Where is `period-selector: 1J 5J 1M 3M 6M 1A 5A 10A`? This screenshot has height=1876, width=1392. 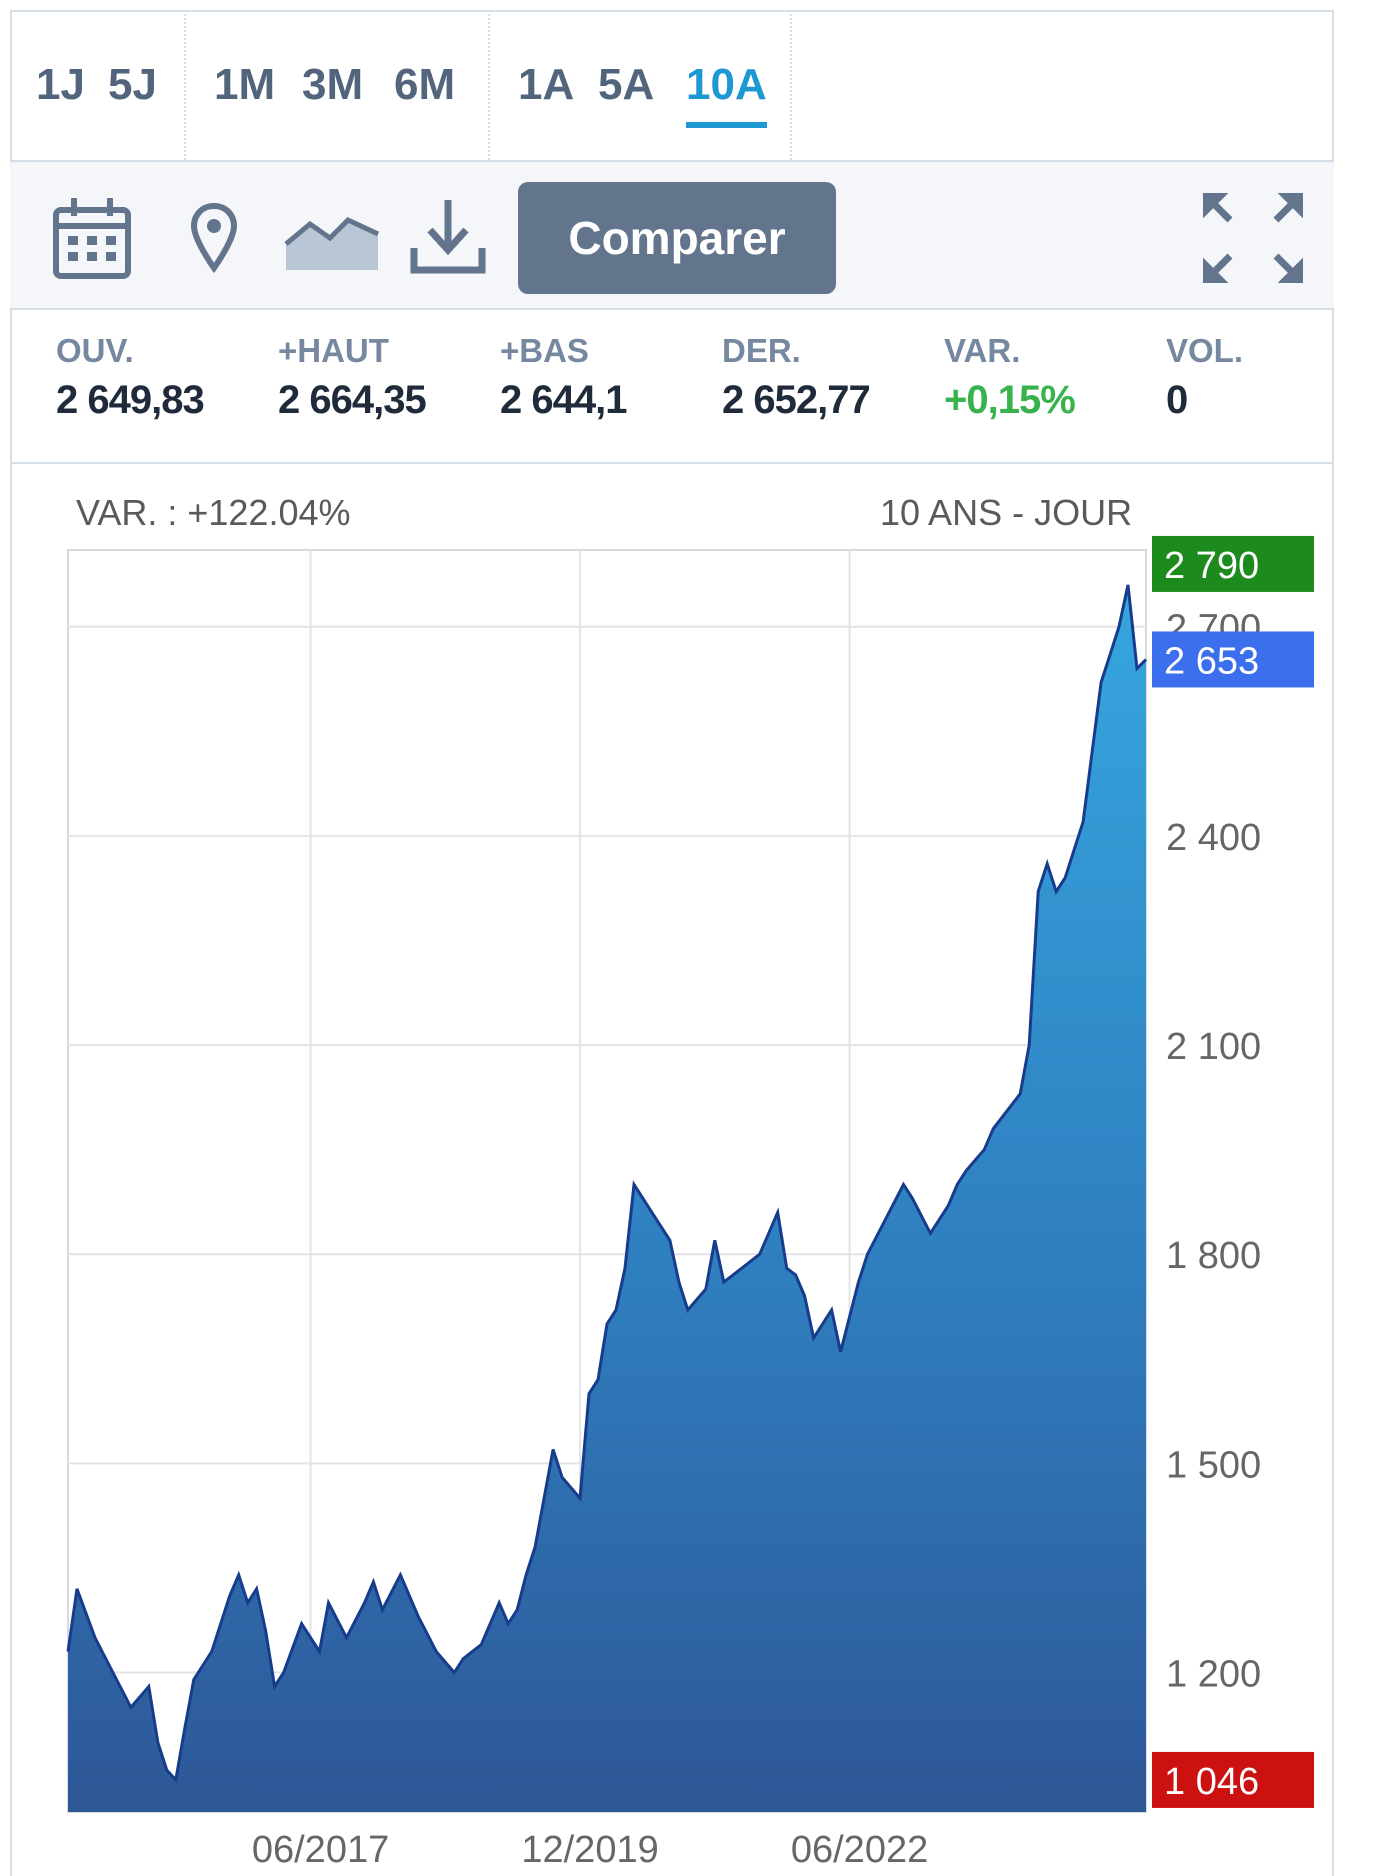
period-selector: 1J 5J 1M 3M 6M 1A 5A 10A is located at coordinates (672, 86).